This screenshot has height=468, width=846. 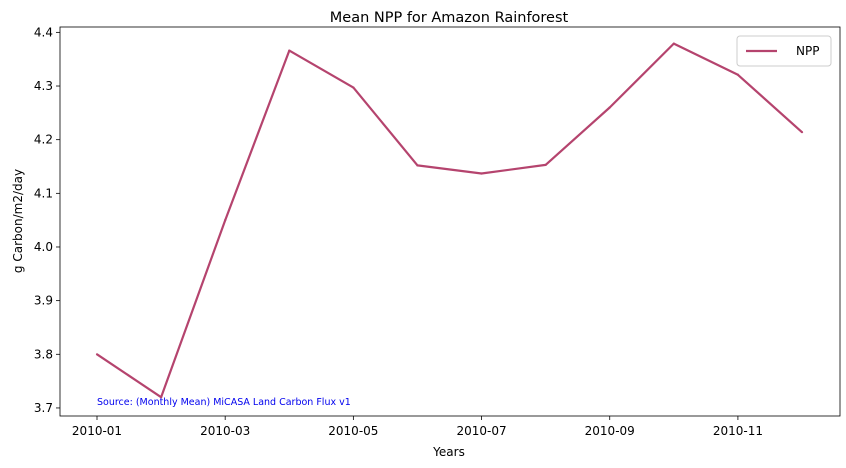 What do you see at coordinates (43, 86) in the screenshot?
I see `y-tick-label: 4.3` at bounding box center [43, 86].